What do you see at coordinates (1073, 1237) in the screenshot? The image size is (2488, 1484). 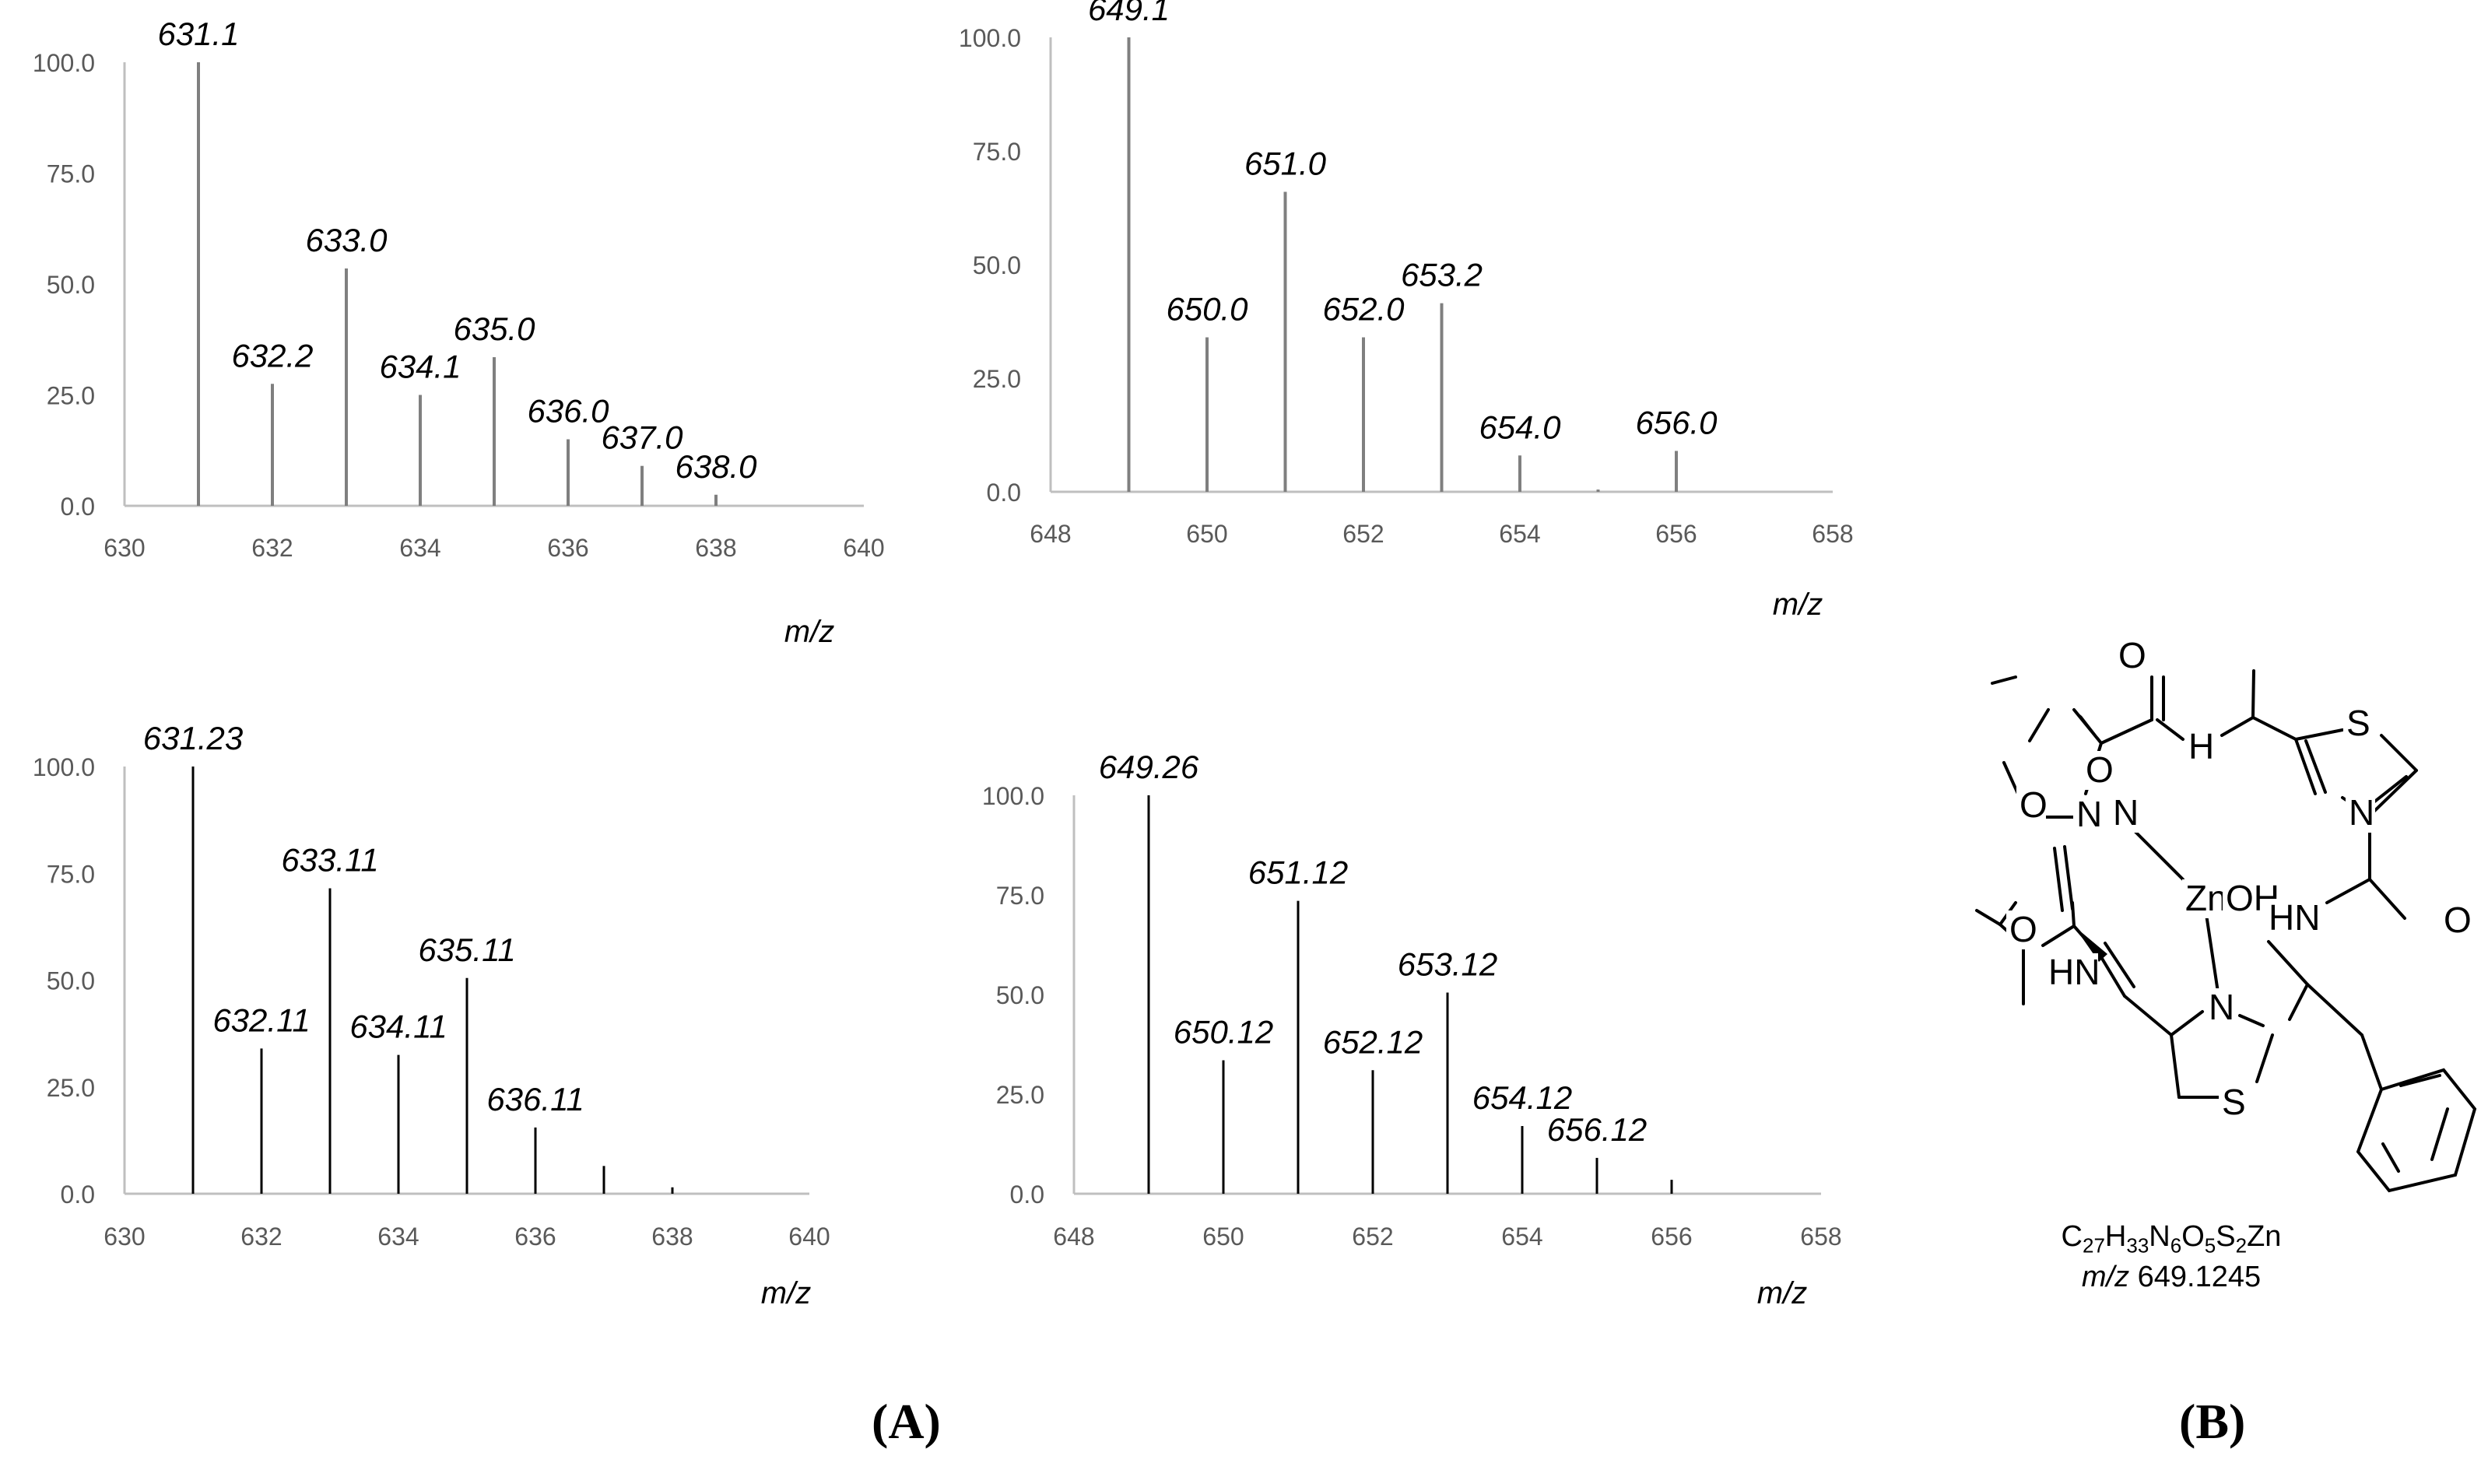 I see `x-tick-label: 648` at bounding box center [1073, 1237].